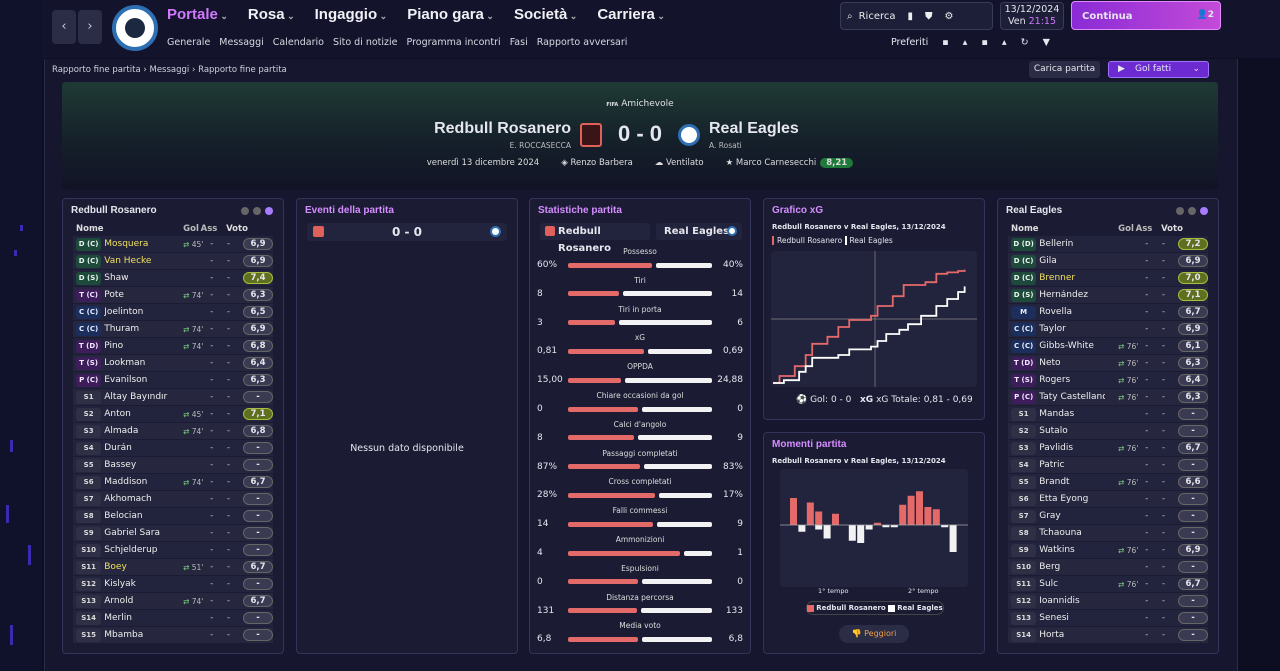 The height and width of the screenshot is (671, 1280). What do you see at coordinates (173, 618) in the screenshot?
I see `player-row: S14 Merlin - - -` at bounding box center [173, 618].